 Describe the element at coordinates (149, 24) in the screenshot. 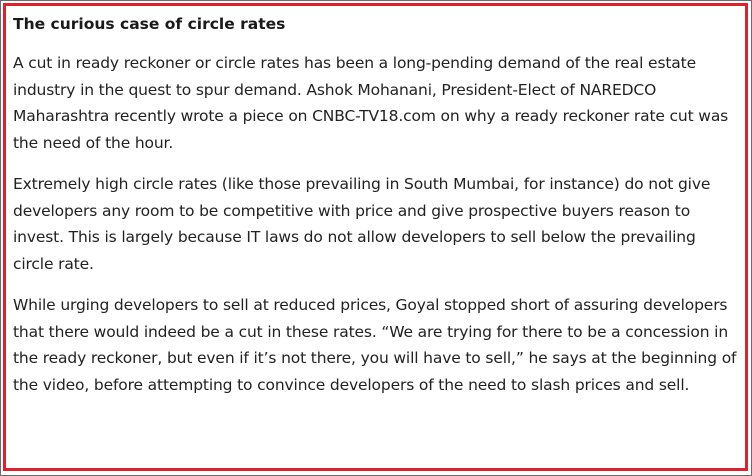

I see `article-heading: The curious case of circle rates` at that location.